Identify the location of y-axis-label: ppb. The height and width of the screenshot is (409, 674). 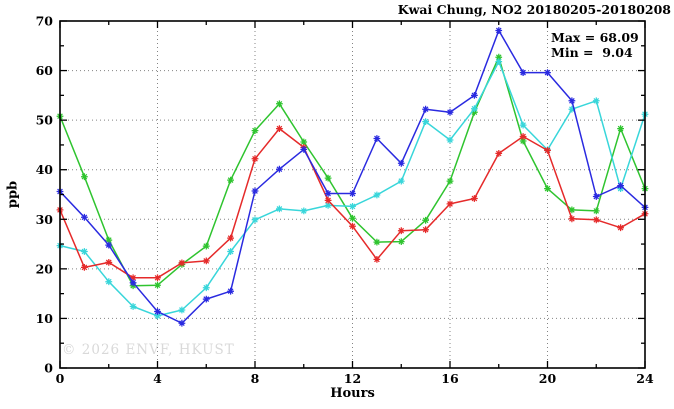
(13, 194).